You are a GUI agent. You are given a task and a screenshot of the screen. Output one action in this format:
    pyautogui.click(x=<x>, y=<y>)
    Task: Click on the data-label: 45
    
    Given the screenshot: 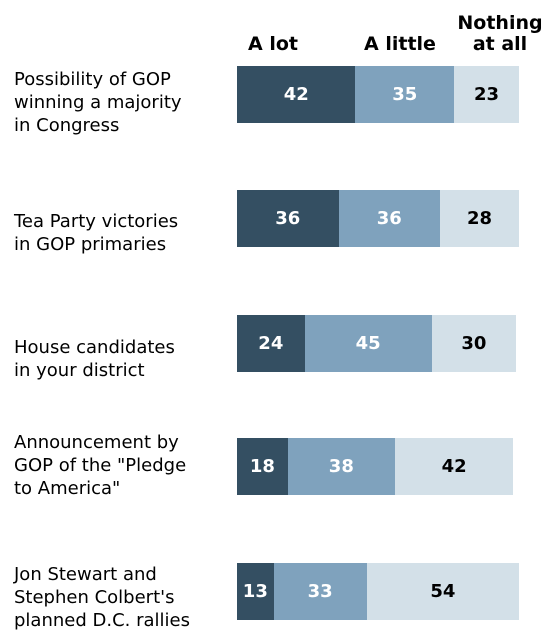 What is the action you would take?
    pyautogui.click(x=368, y=343)
    